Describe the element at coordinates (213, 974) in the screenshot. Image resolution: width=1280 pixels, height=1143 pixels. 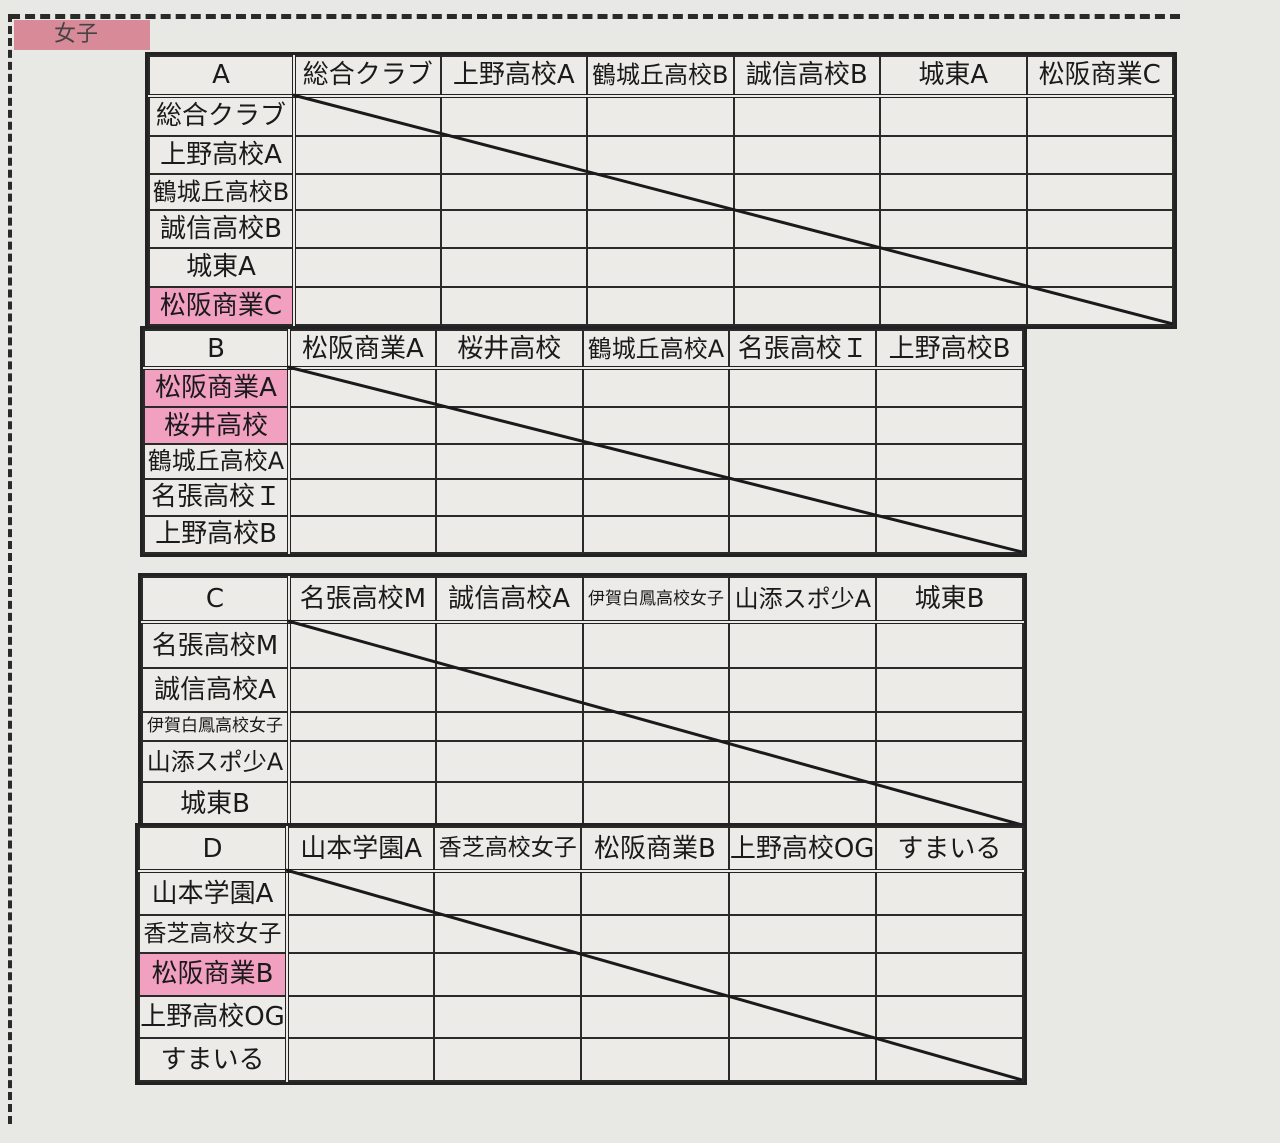
I see `row-header-team: 松阪商業B` at that location.